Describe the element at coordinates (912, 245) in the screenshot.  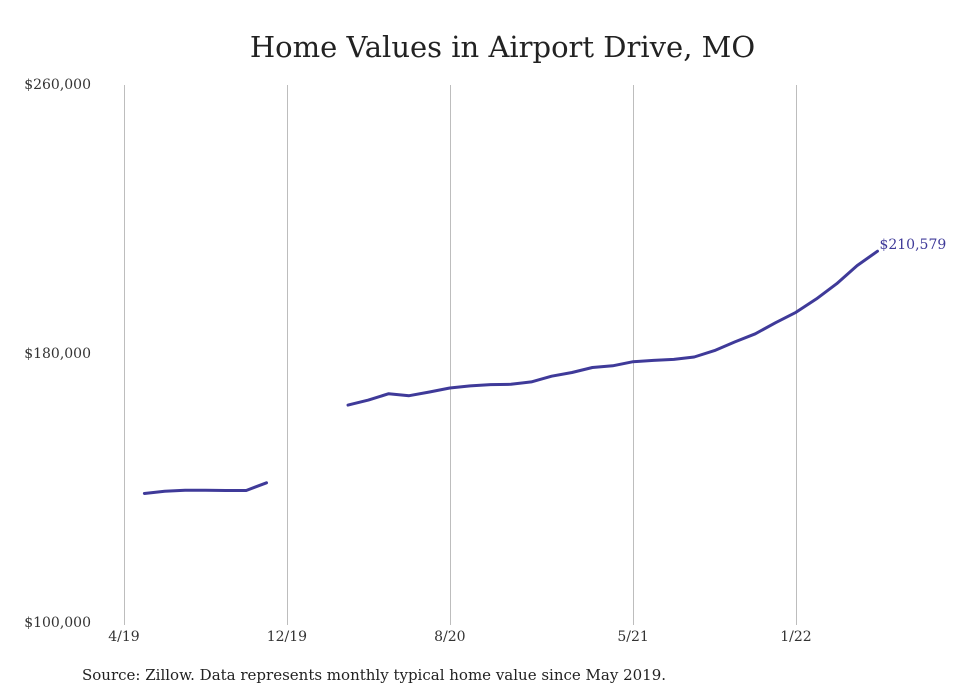
I see `end-value-label: $210,579` at that location.